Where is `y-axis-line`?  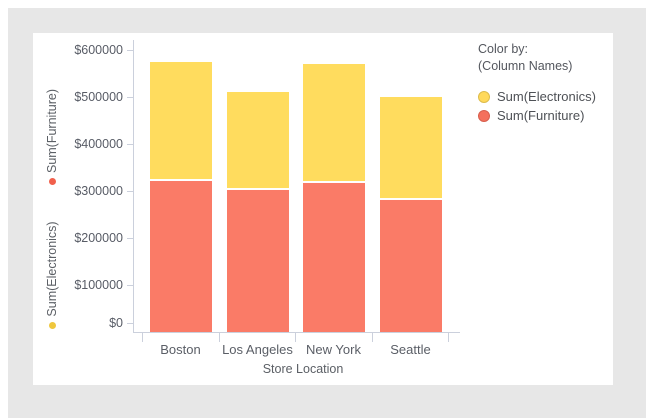
y-axis-line is located at coordinates (133, 186).